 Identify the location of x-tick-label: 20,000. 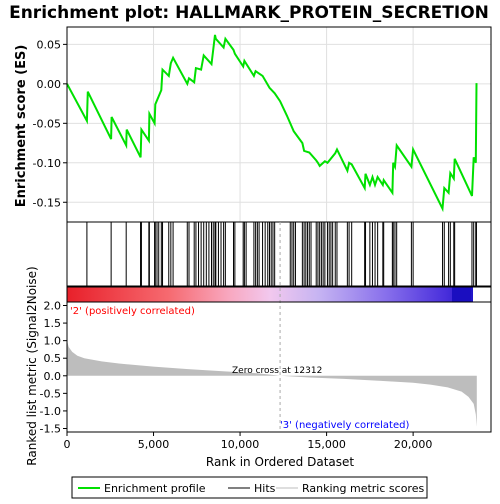
(413, 444).